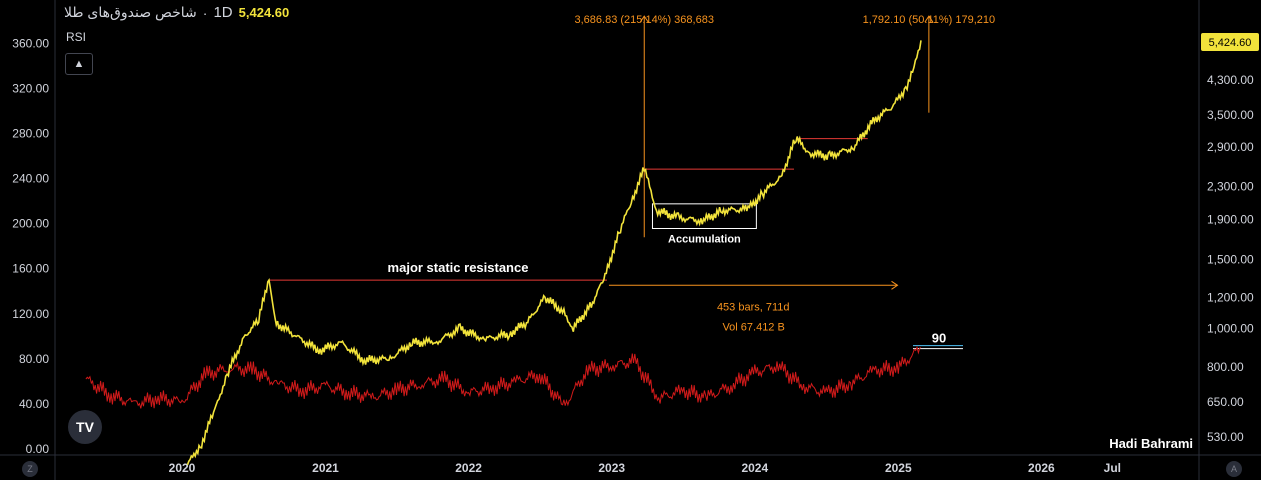 The width and height of the screenshot is (1261, 480). I want to click on accumulation-label: Accumulation, so click(704, 240).